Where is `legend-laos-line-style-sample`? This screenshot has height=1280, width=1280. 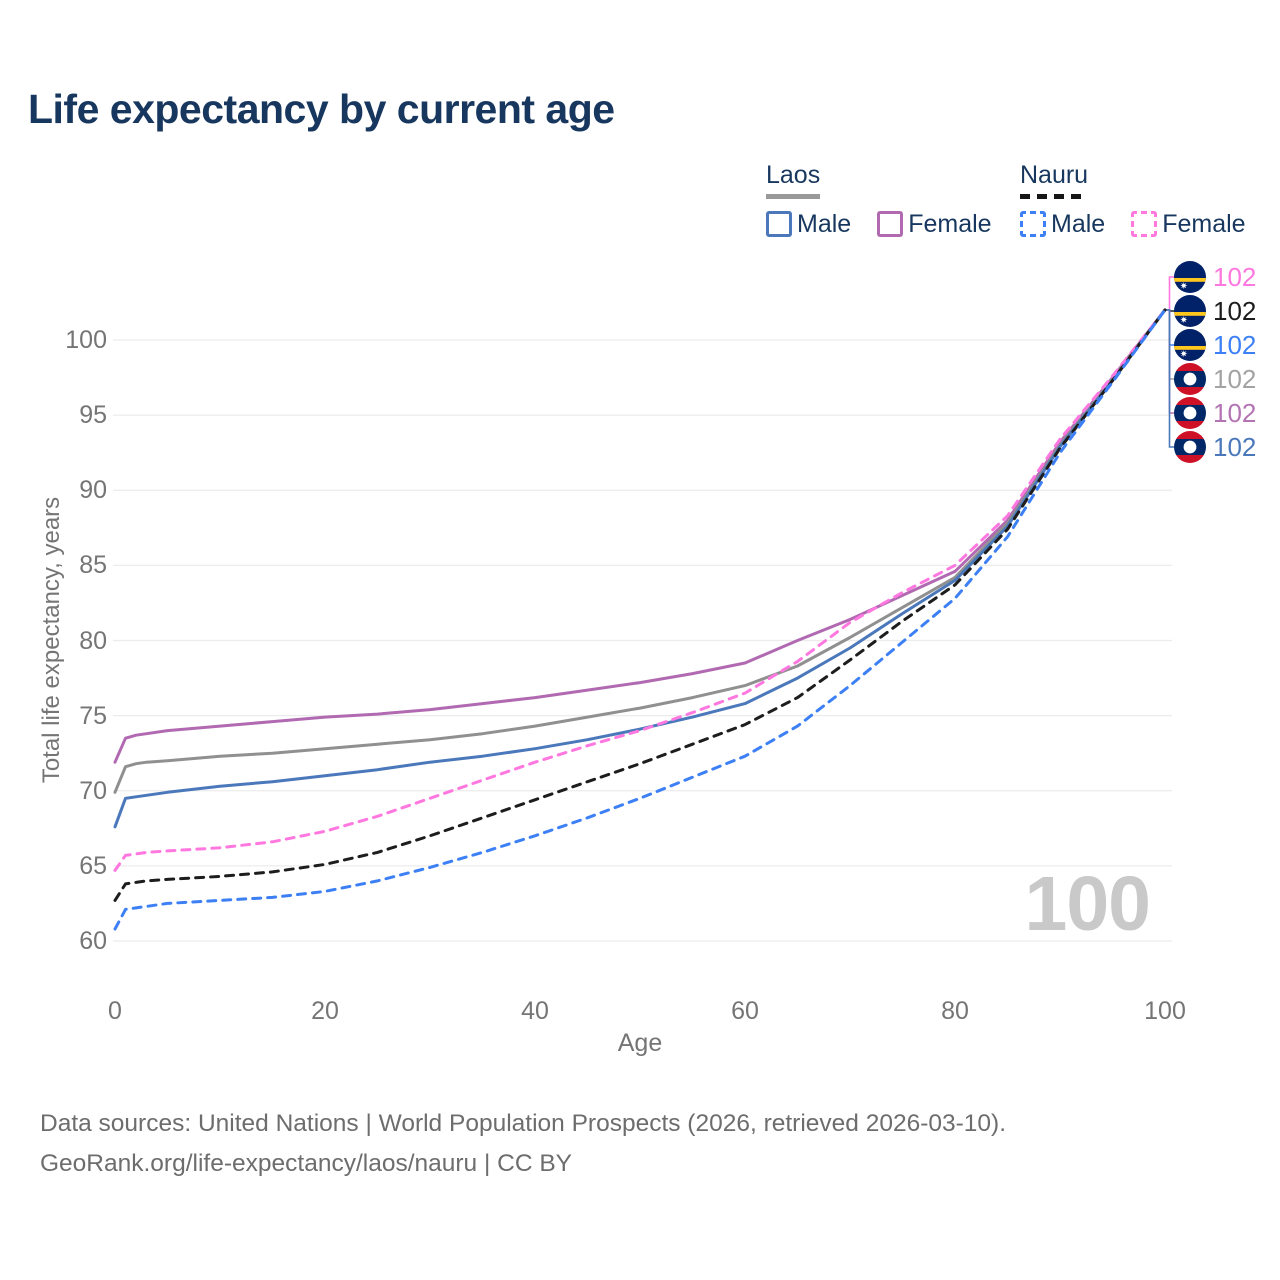 legend-laos-line-style-sample is located at coordinates (793, 196).